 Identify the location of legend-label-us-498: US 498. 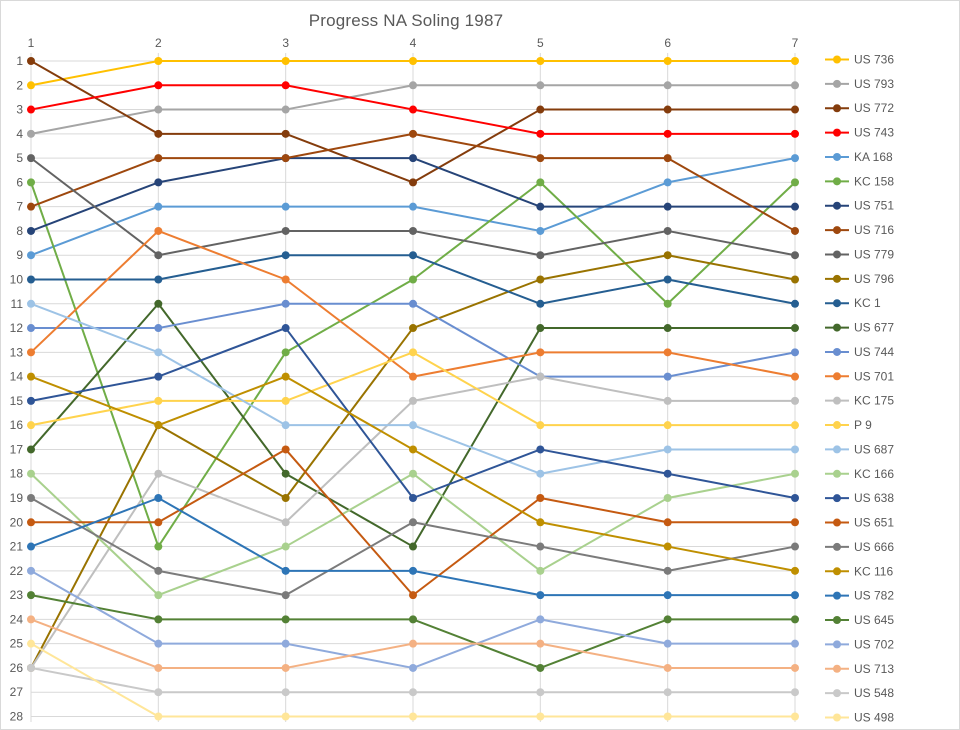
(874, 717).